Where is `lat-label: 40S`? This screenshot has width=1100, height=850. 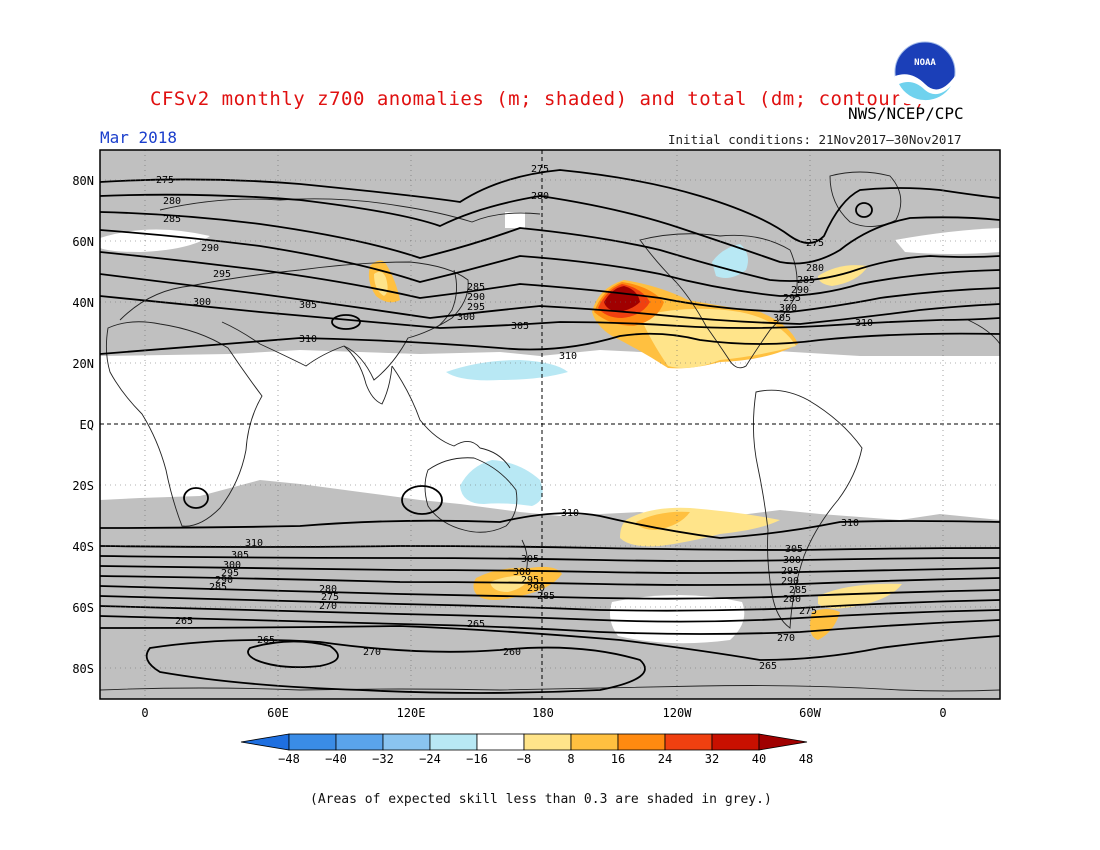
lat-label: 40S is located at coordinates (83, 547).